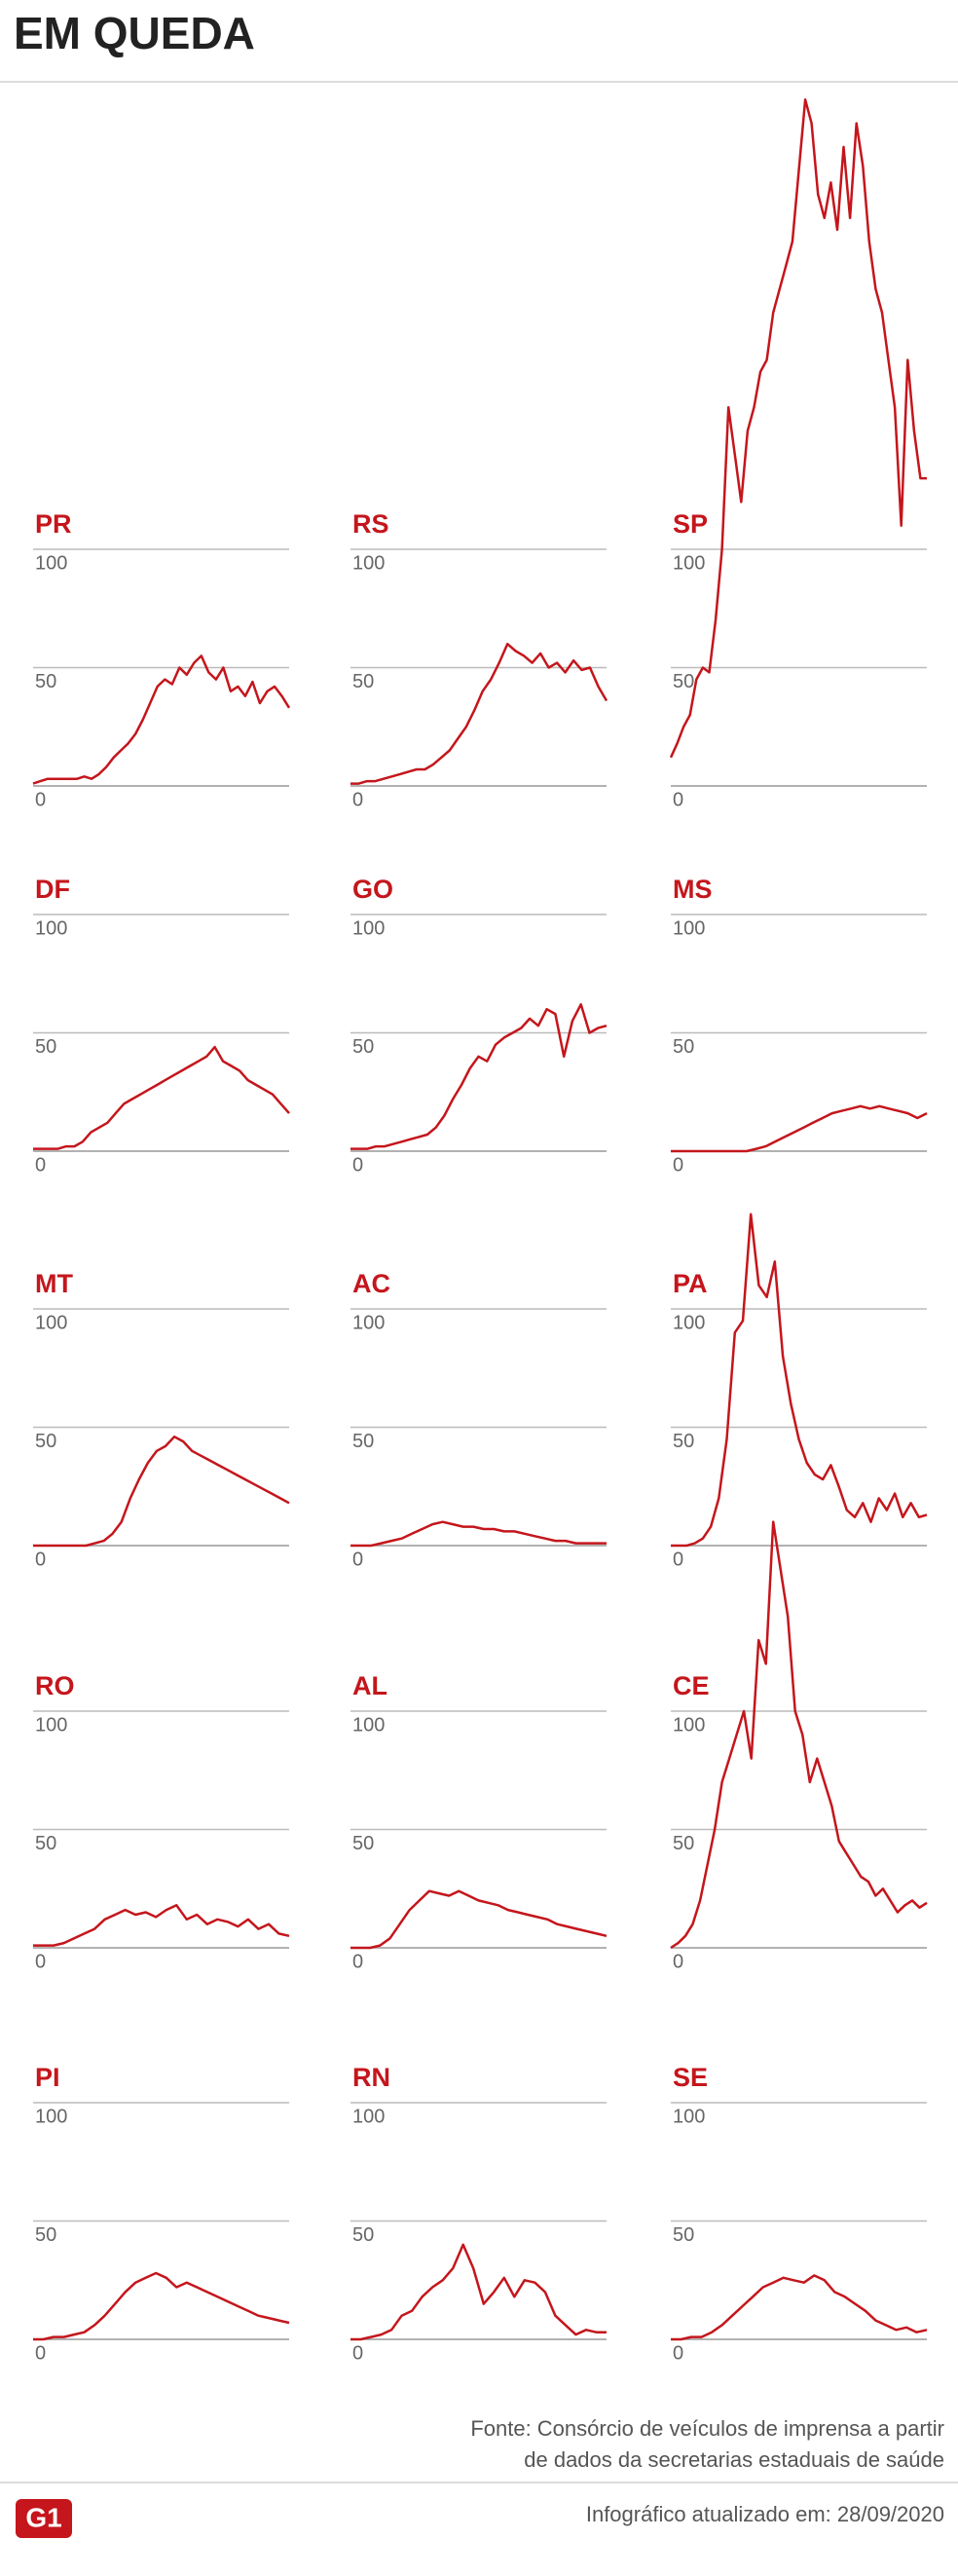 The height and width of the screenshot is (2576, 958). What do you see at coordinates (369, 1685) in the screenshot?
I see `state-label: AL` at bounding box center [369, 1685].